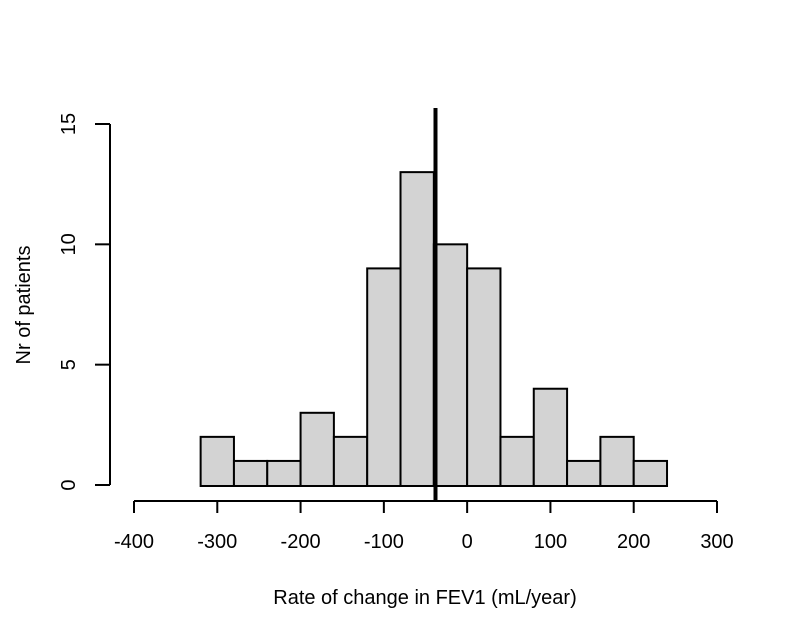  I want to click on y-axis-title: Nr of patients, so click(24, 305).